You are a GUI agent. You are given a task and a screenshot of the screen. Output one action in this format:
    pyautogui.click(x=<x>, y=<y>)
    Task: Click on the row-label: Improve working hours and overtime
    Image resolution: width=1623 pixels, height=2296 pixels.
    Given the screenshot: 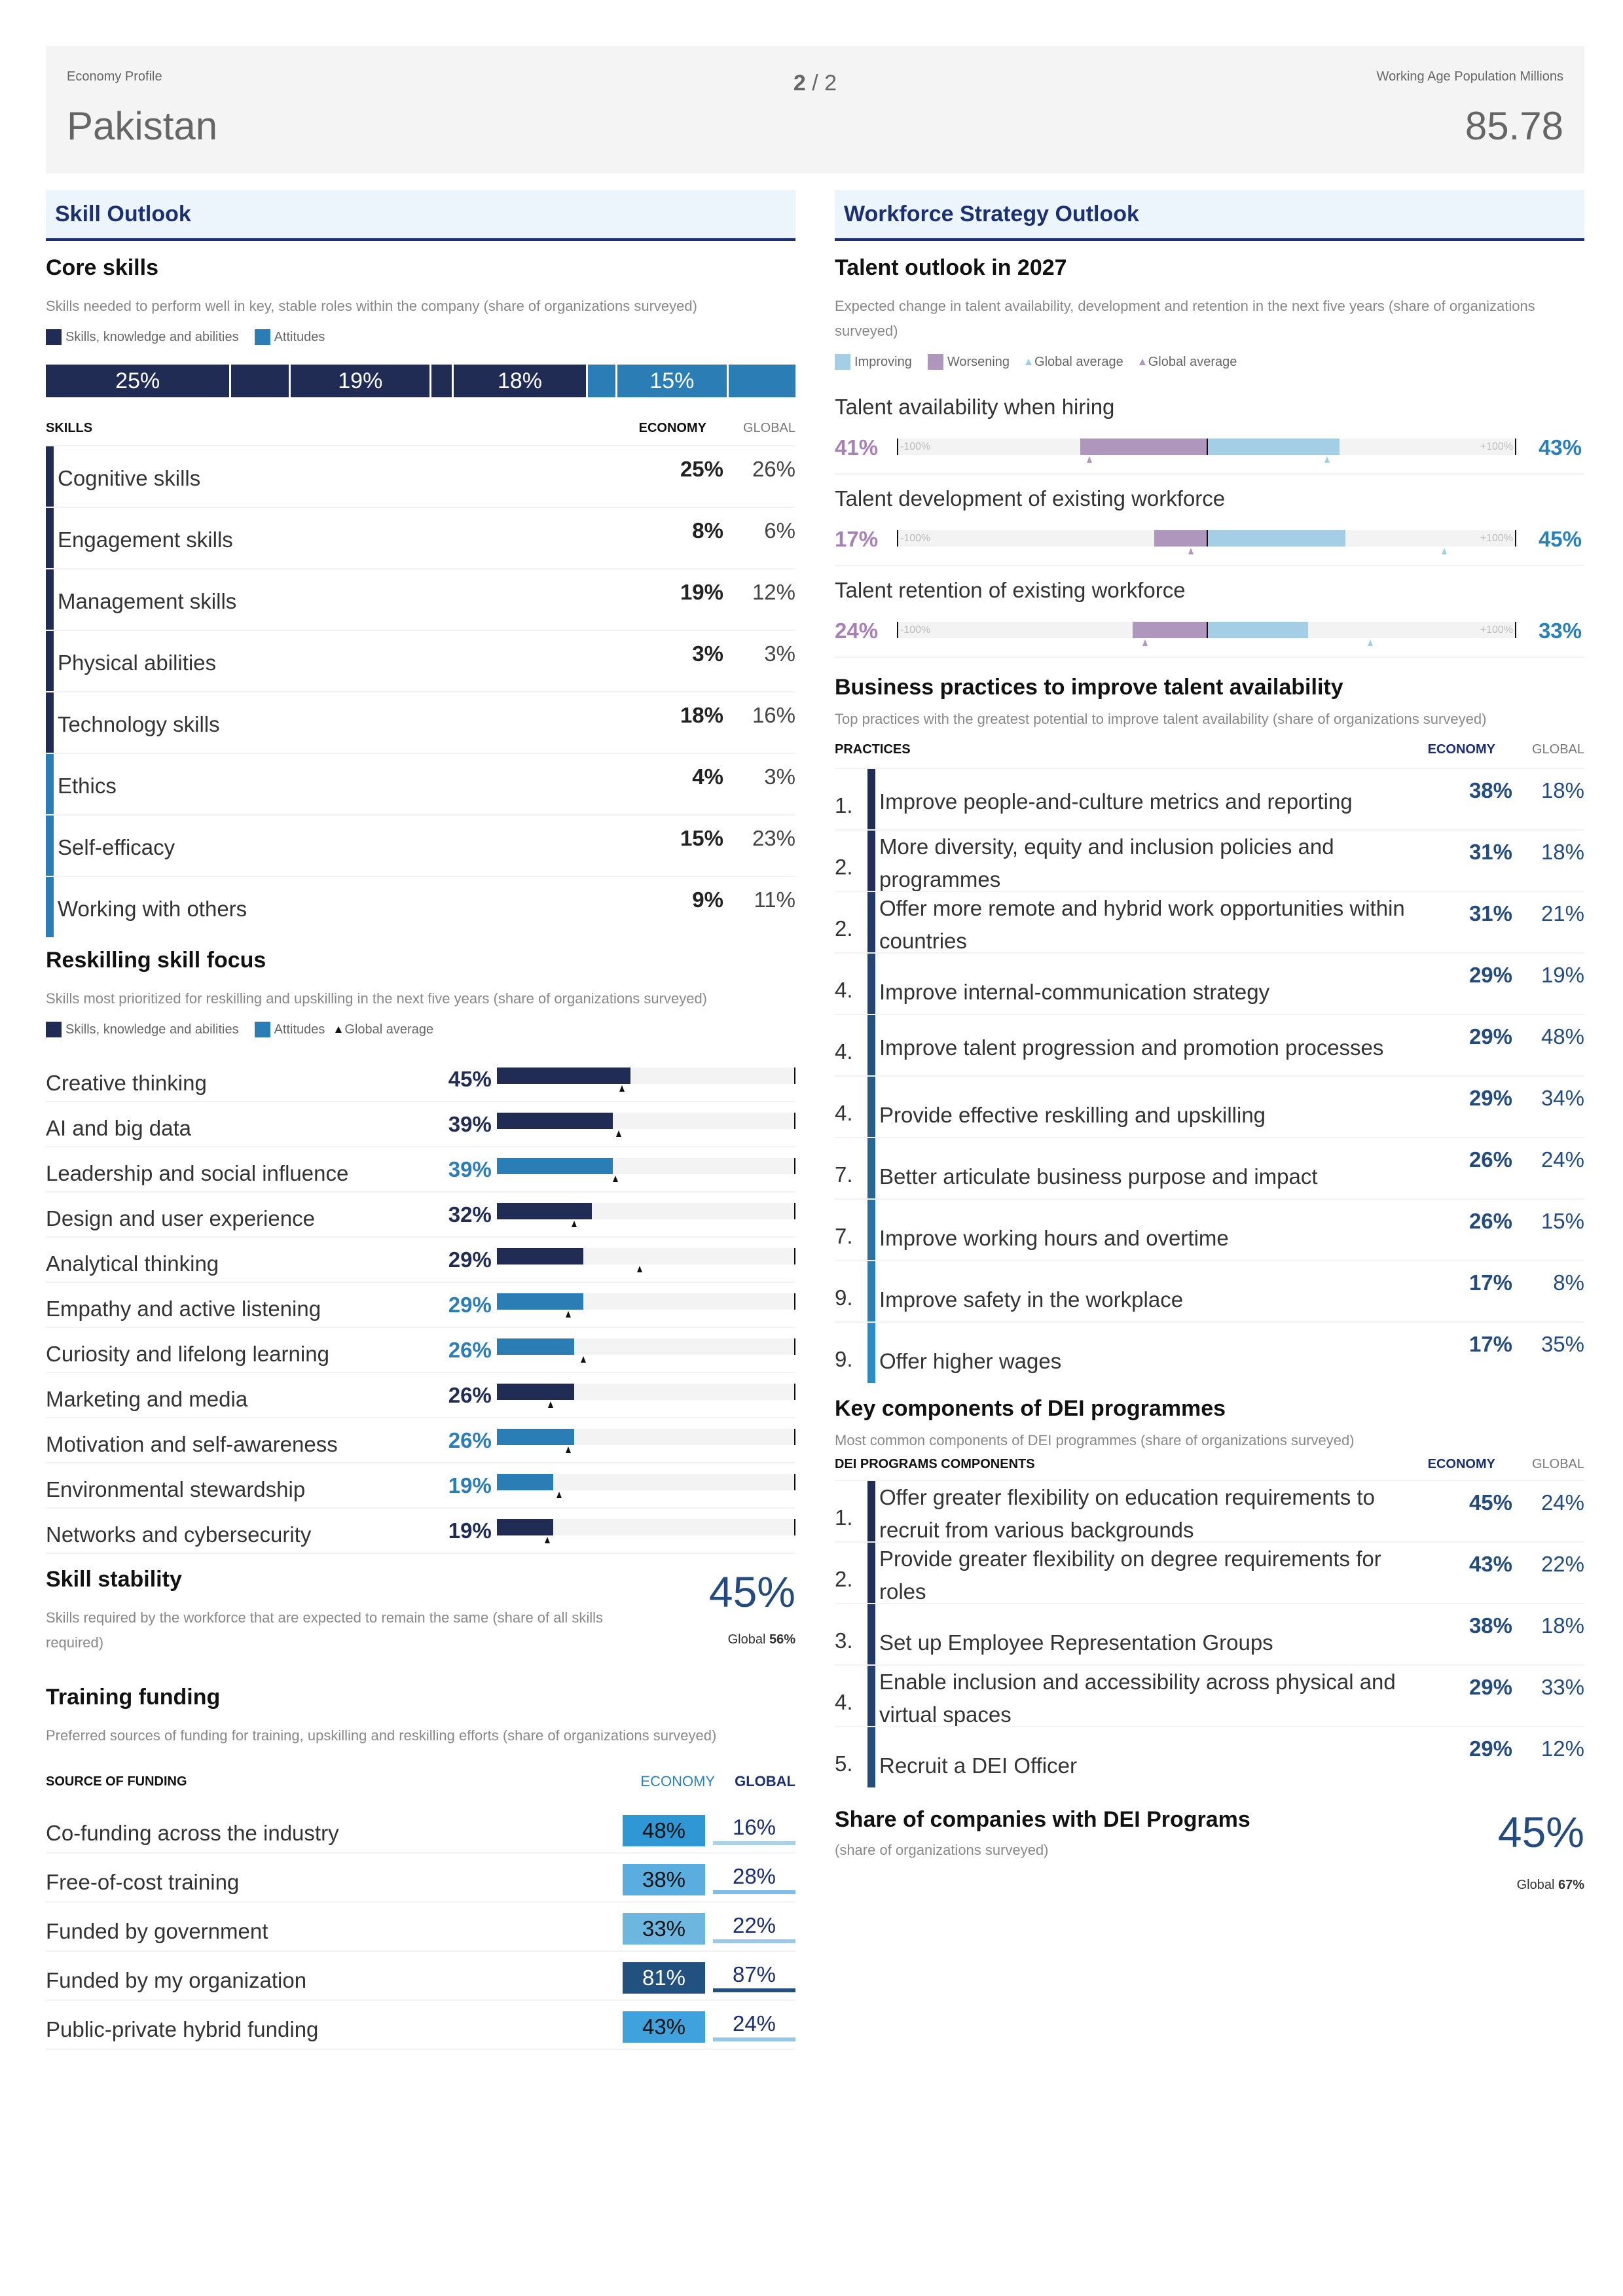 What is the action you would take?
    pyautogui.click(x=1054, y=1238)
    